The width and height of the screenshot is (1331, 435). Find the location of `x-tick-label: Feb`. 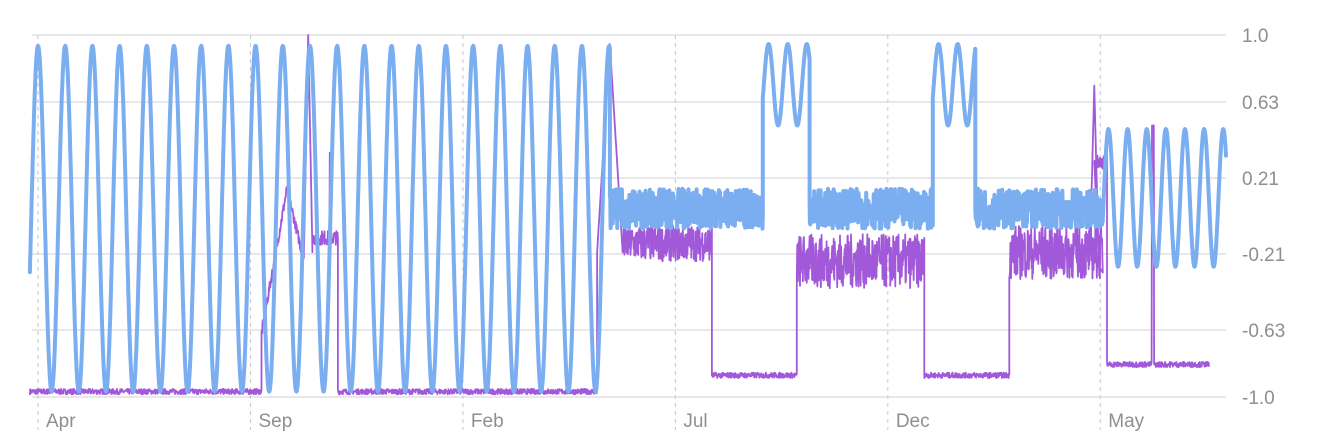

x-tick-label: Feb is located at coordinates (487, 421).